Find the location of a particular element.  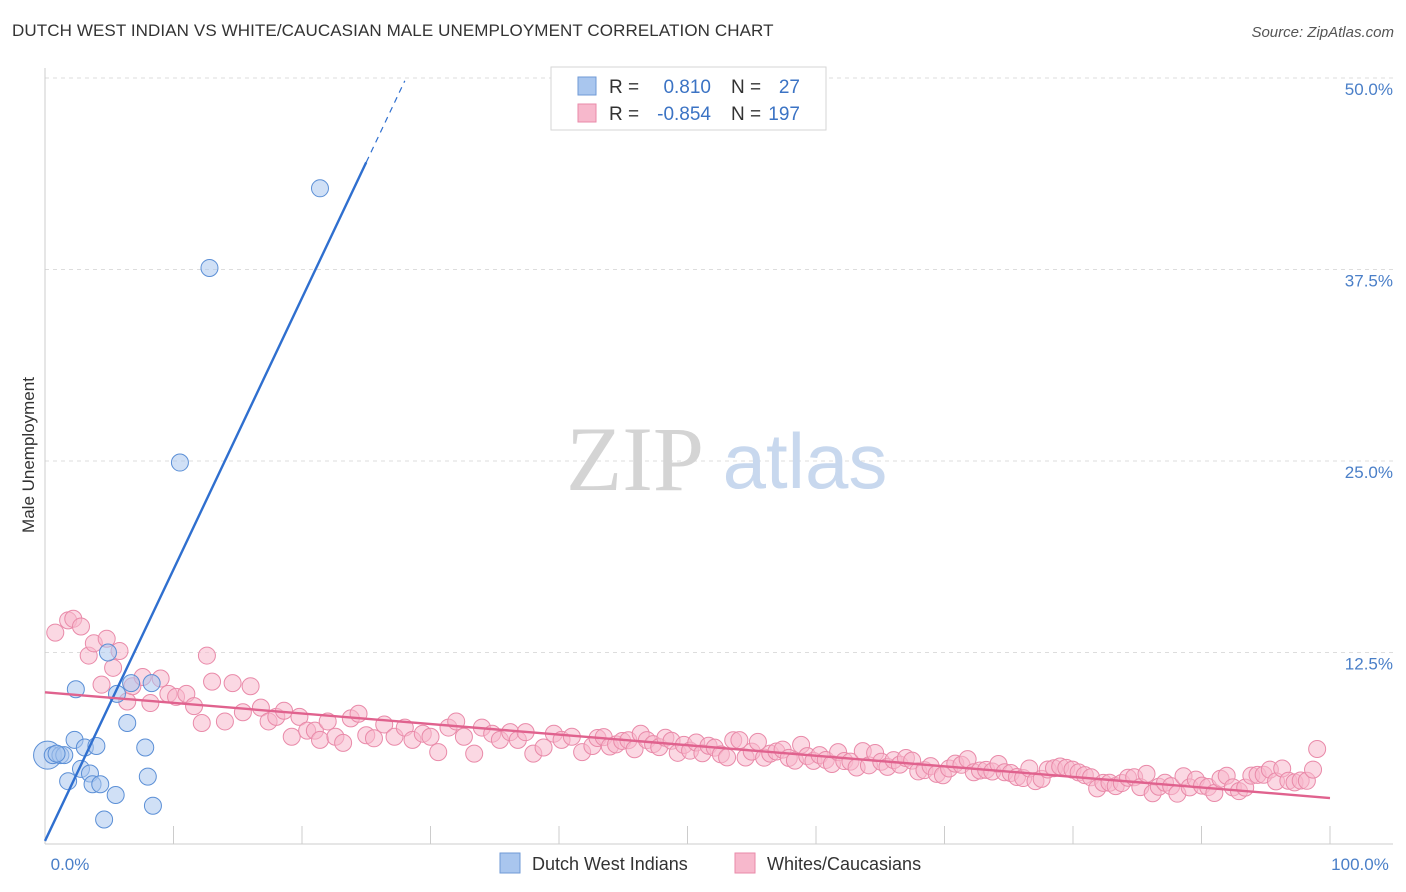

x-tick-label: 100.0% is located at coordinates (1360, 864).